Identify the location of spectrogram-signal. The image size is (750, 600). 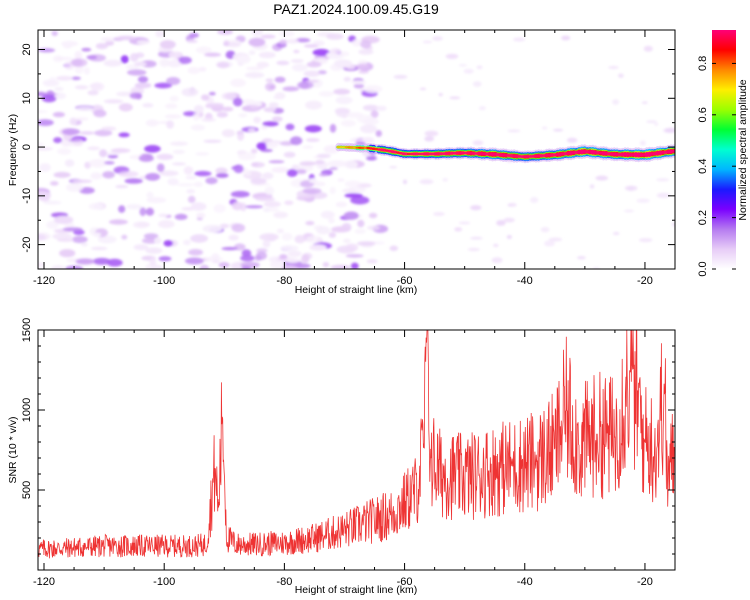
(505, 153).